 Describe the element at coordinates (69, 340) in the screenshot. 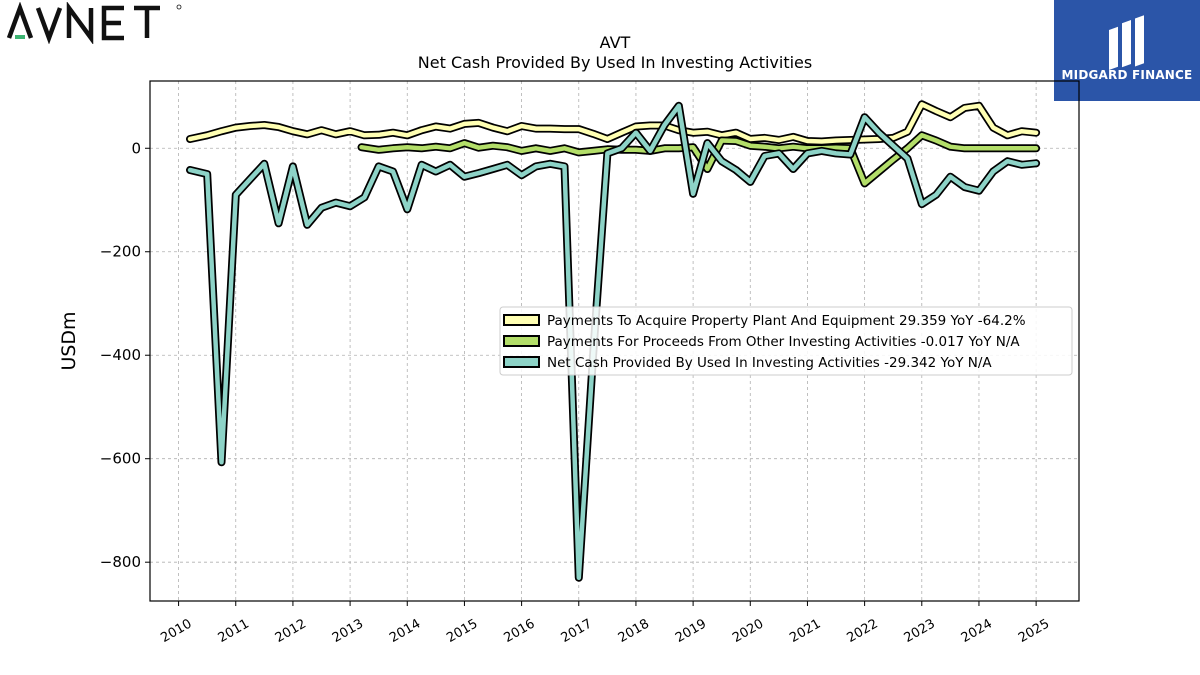

I see `y-axis-label: USDm` at that location.